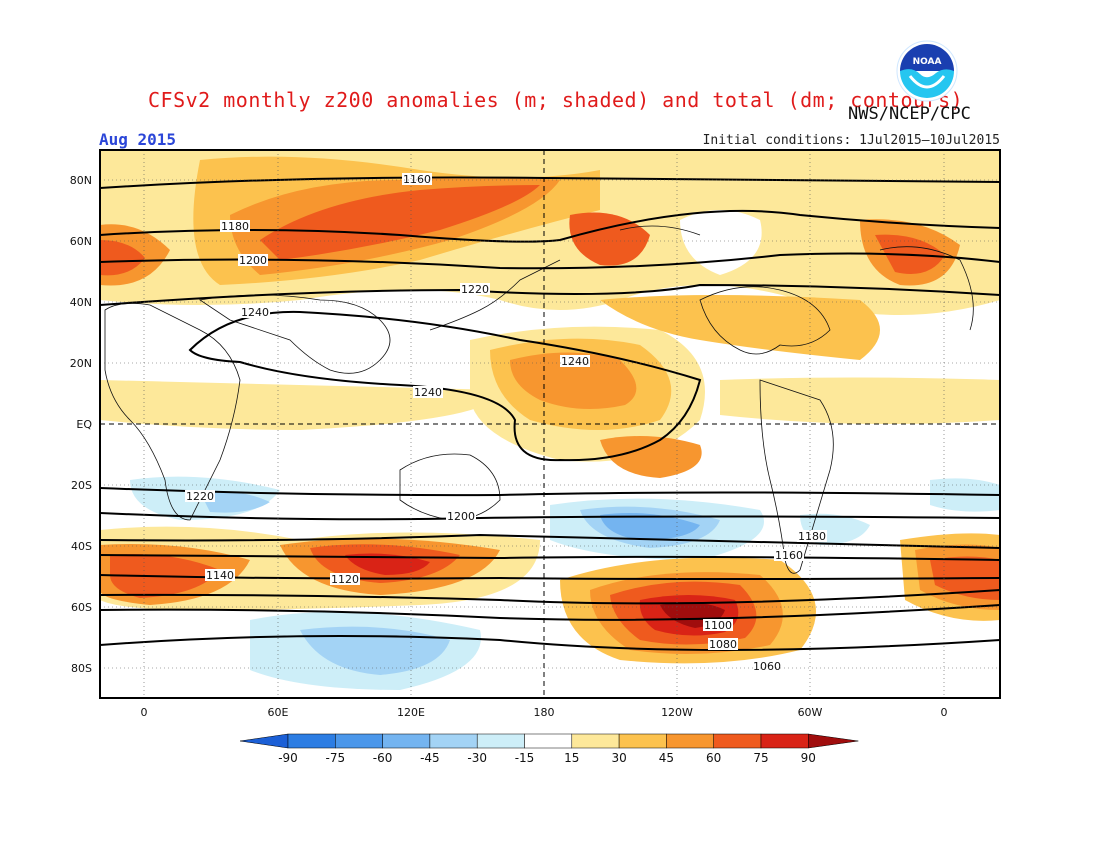  Describe the element at coordinates (618, 758) in the screenshot. I see `colorbar-label: 30` at that location.